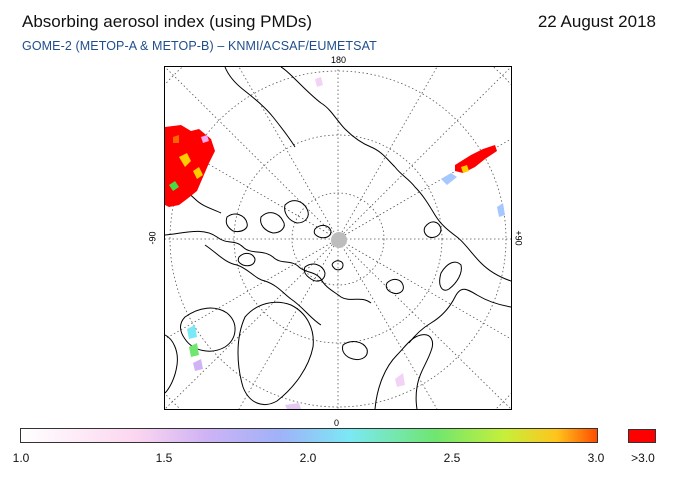  What do you see at coordinates (518, 238) in the screenshot?
I see `longitude-label-right: +90` at bounding box center [518, 238].